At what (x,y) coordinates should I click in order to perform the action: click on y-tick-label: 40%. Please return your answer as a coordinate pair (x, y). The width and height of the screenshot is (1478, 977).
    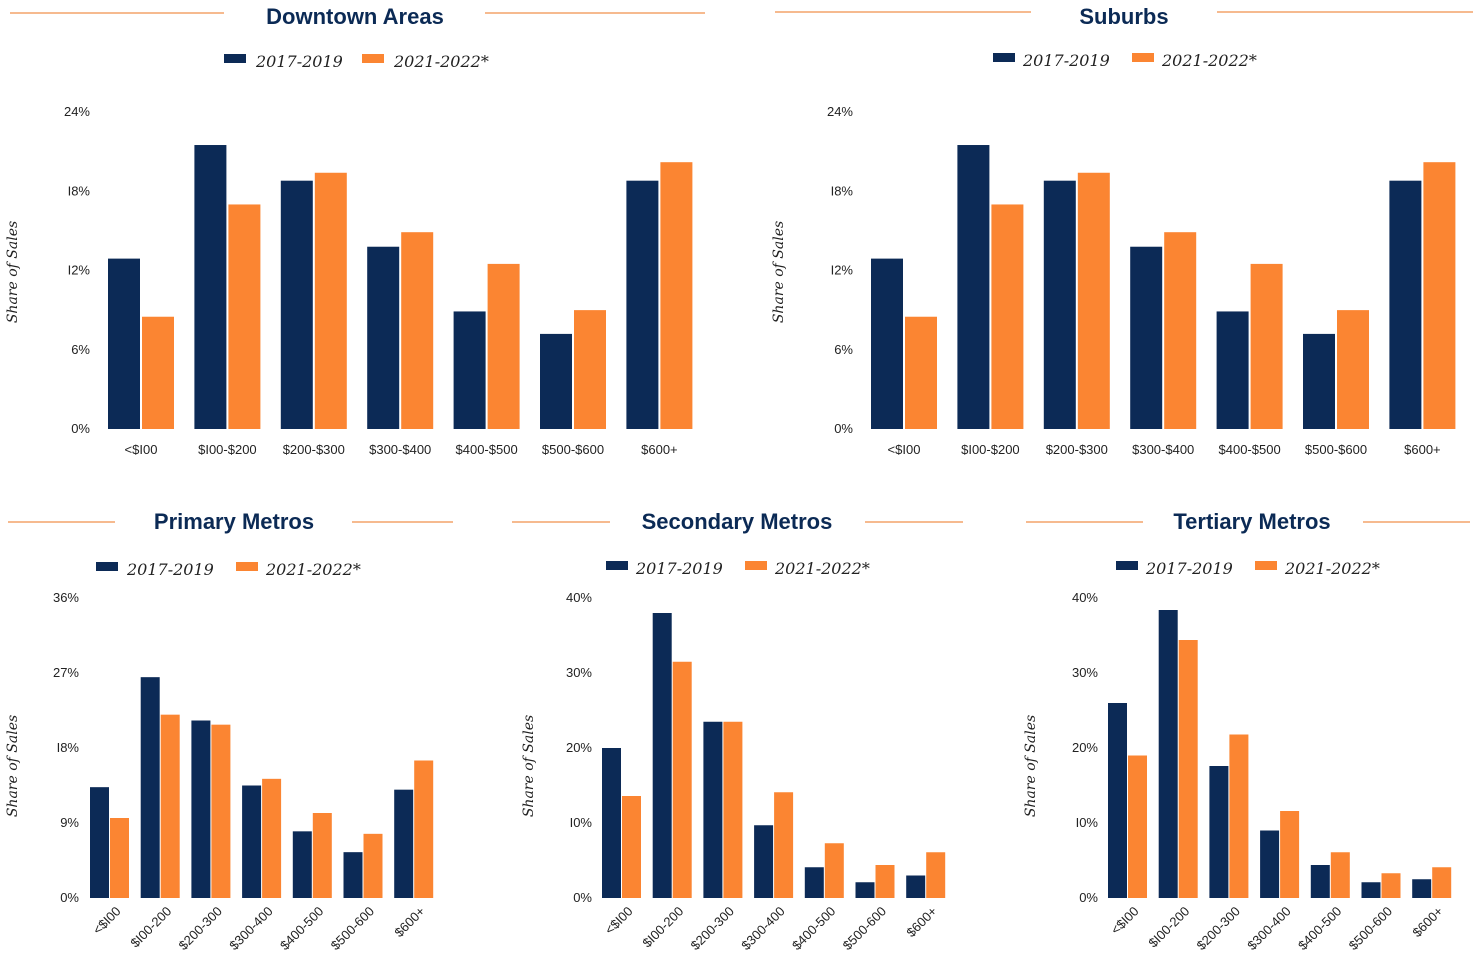
    Looking at the image, I should click on (579, 597).